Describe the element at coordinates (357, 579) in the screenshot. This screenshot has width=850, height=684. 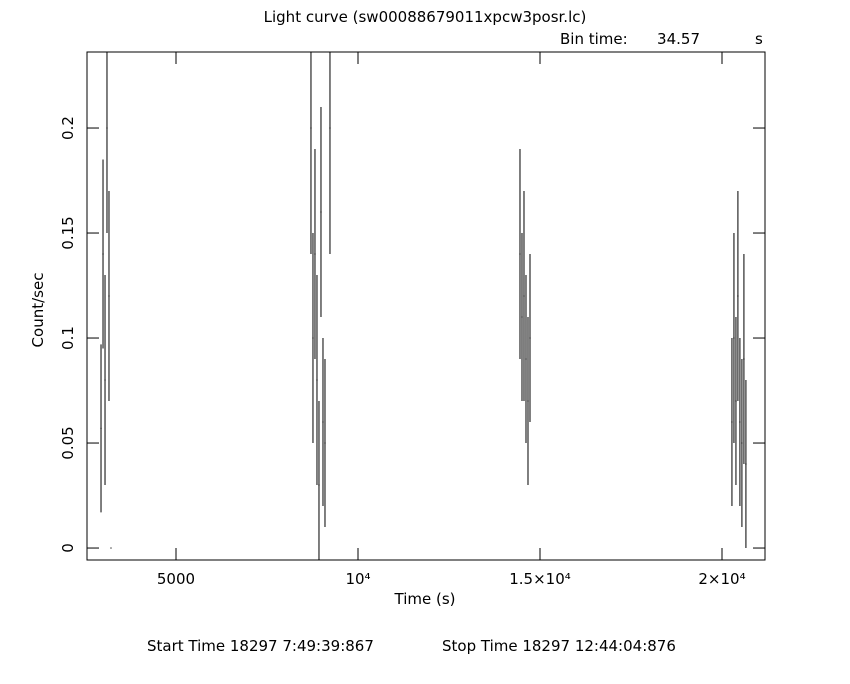
I see `x-tick-label: 10⁴` at that location.